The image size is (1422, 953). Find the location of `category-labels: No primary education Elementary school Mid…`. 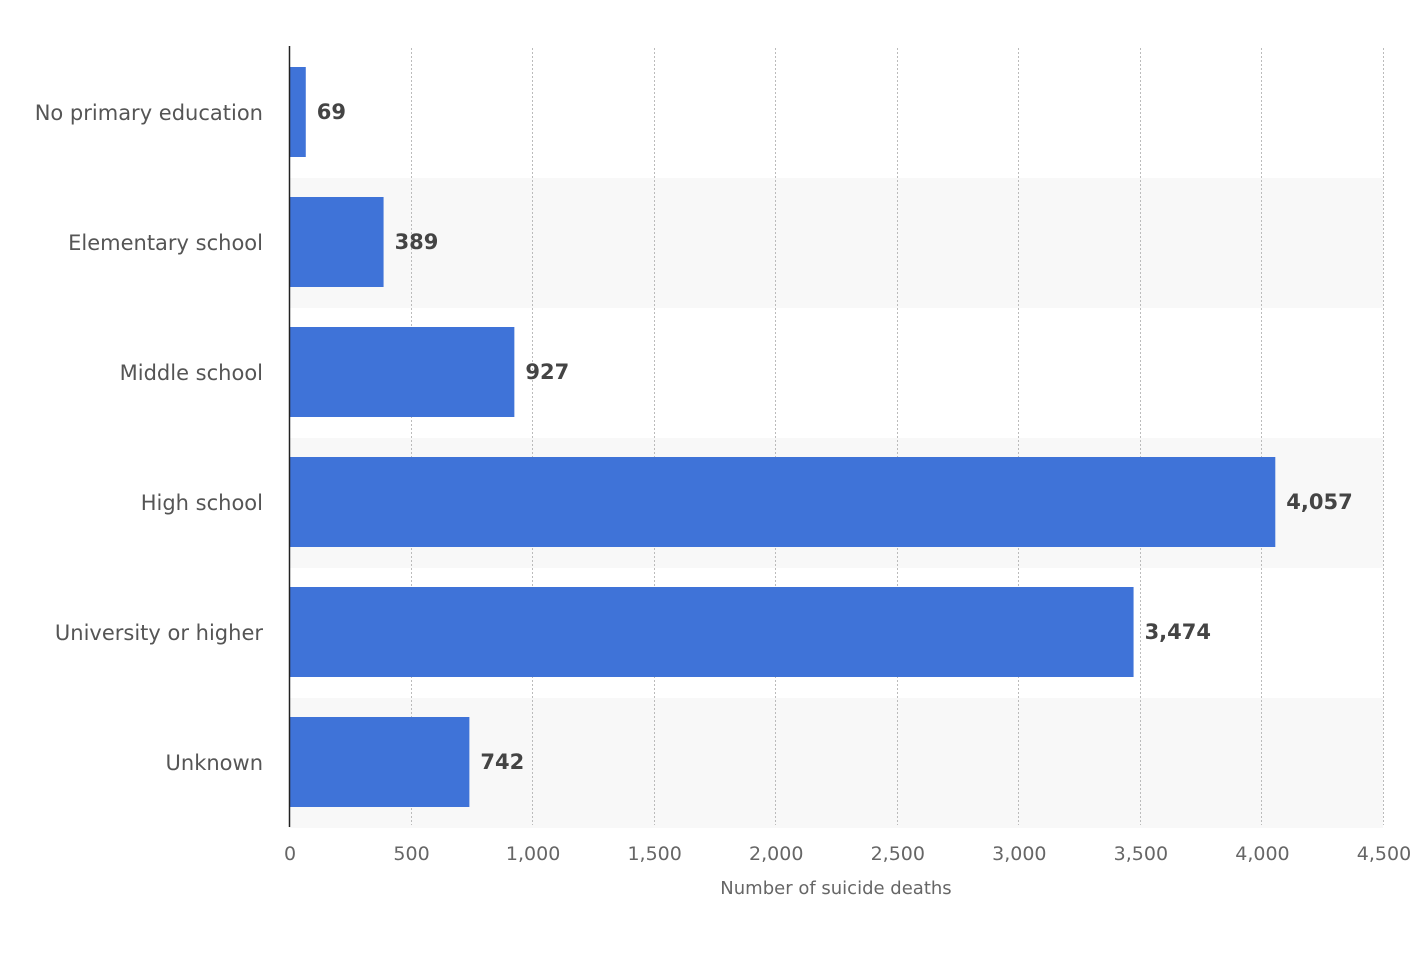

category-labels: No primary education Elementary school Mid… is located at coordinates (149, 438).